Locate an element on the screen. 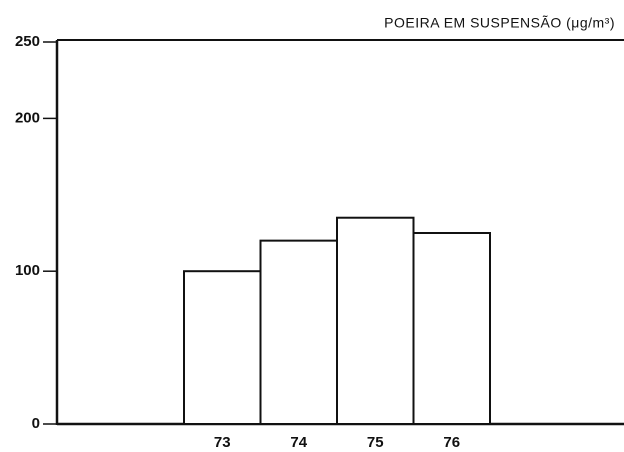  y-tick-label: 0 is located at coordinates (36, 423).